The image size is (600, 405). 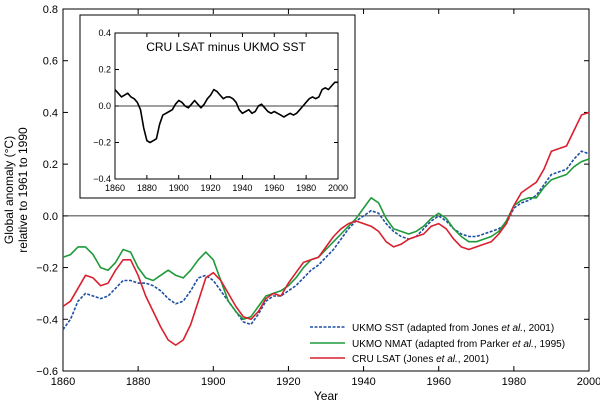 What do you see at coordinates (102, 143) in the screenshot?
I see `inset-y-tick-label: −0.2` at bounding box center [102, 143].